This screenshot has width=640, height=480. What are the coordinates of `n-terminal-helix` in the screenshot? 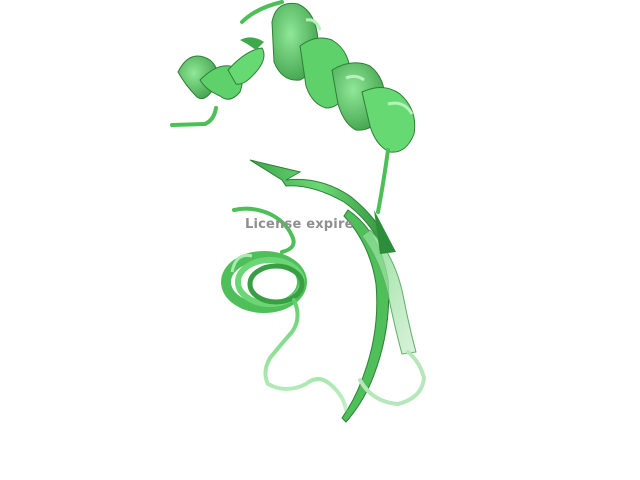 It's located at (227, 63).